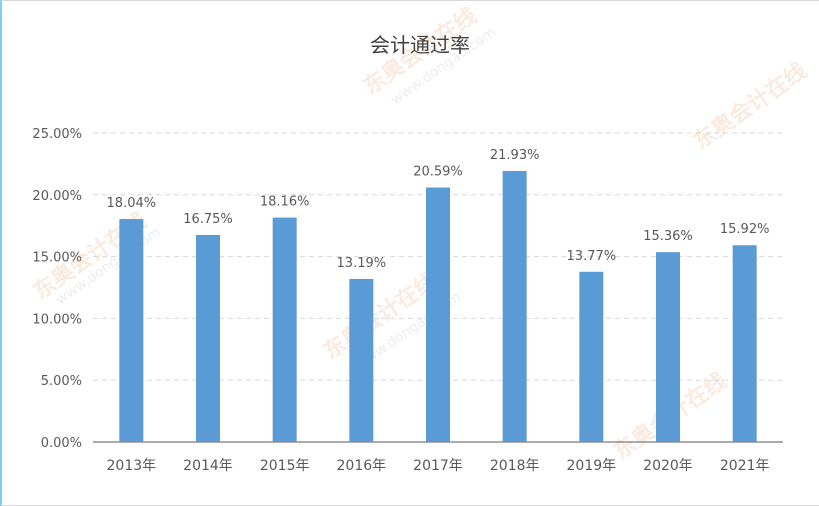  Describe the element at coordinates (57, 134) in the screenshot. I see `y-tick-label: 25.00%` at that location.